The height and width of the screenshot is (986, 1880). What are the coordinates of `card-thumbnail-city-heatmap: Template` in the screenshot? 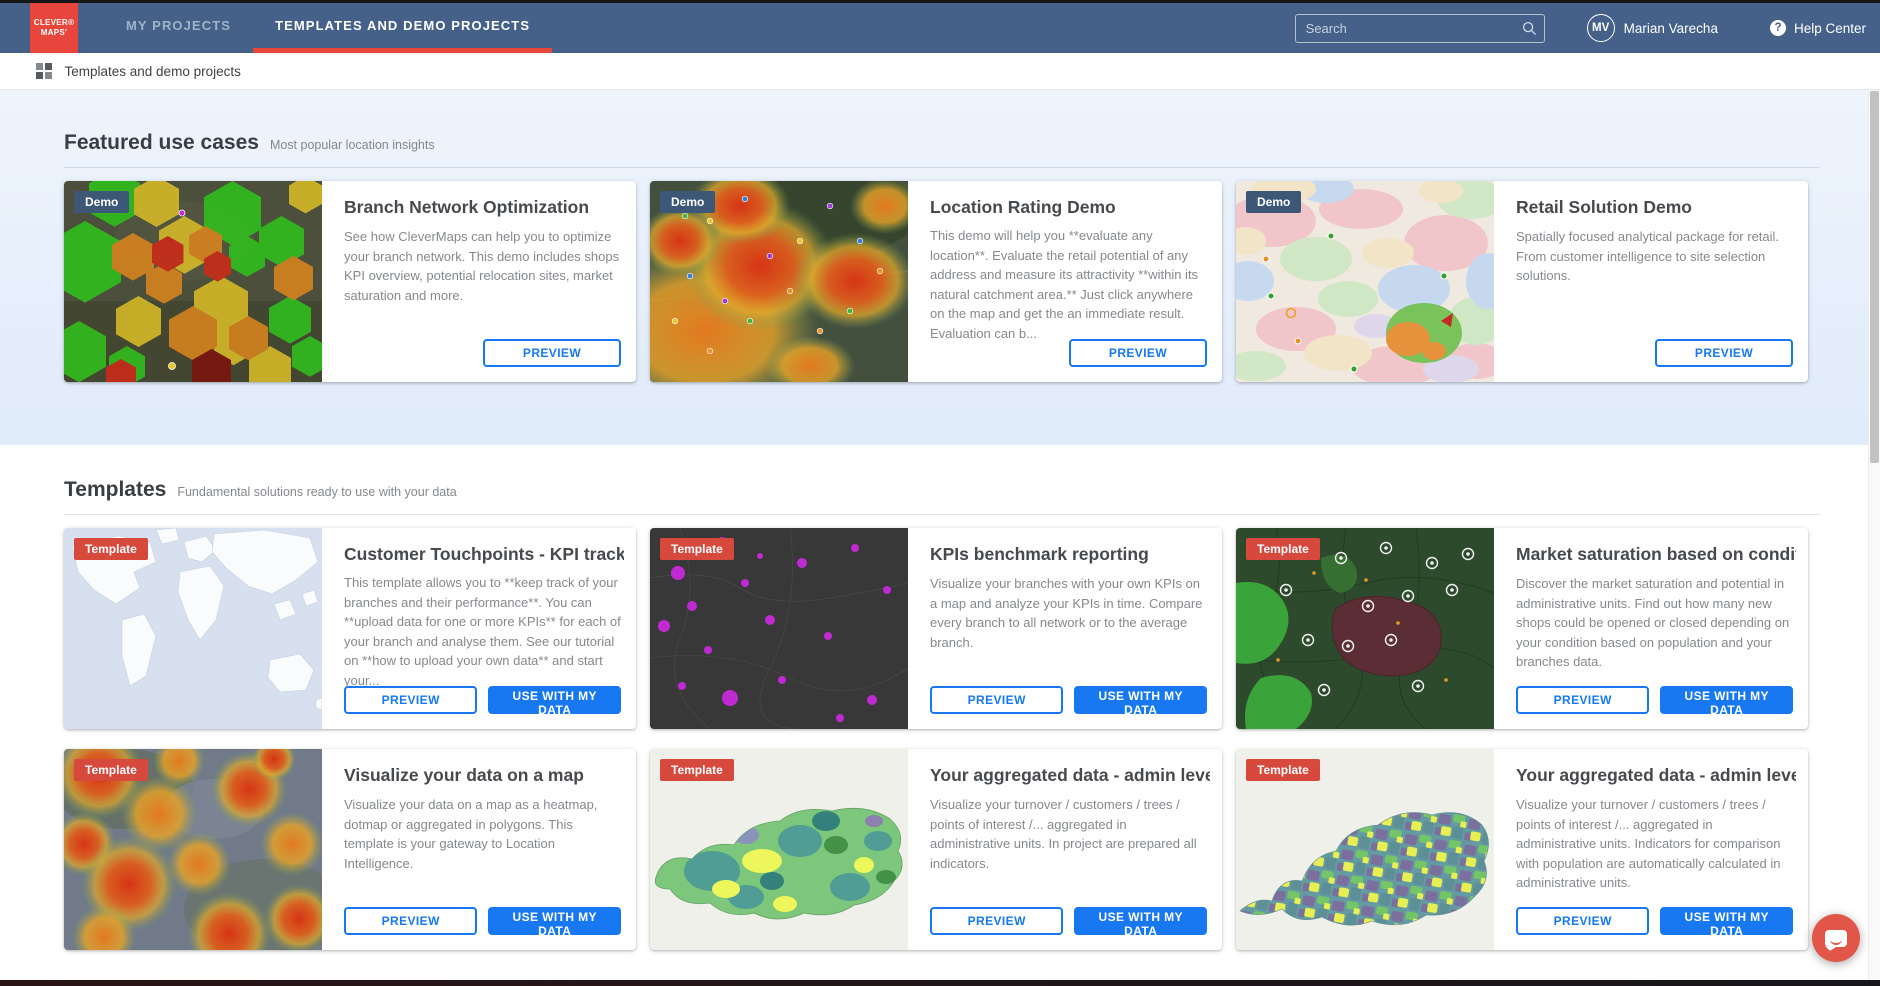 It's located at (193, 849).